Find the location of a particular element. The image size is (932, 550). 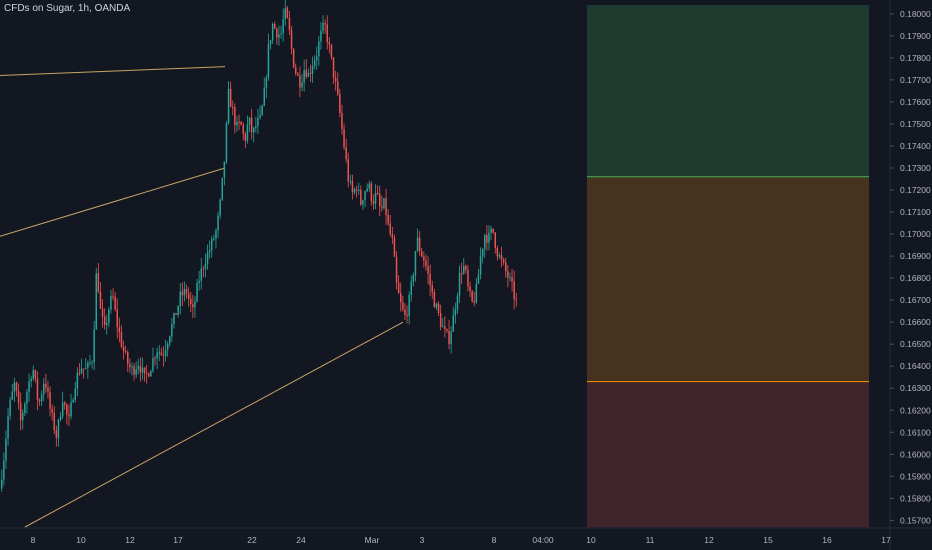

x-tick-label: 10 is located at coordinates (591, 540).